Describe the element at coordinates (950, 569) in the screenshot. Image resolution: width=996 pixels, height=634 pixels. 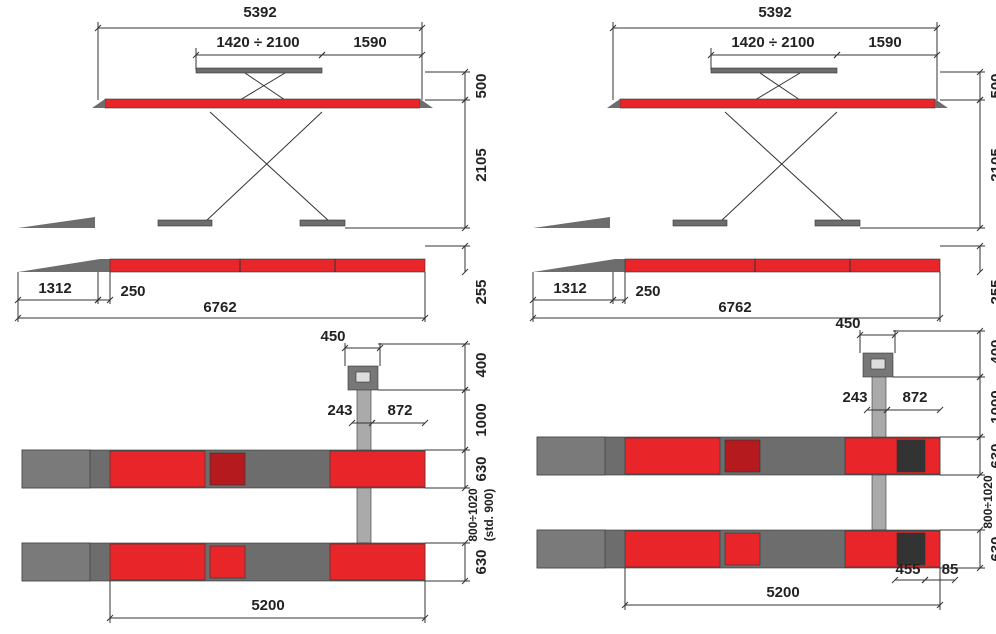
I see `dimension-label: 85` at that location.